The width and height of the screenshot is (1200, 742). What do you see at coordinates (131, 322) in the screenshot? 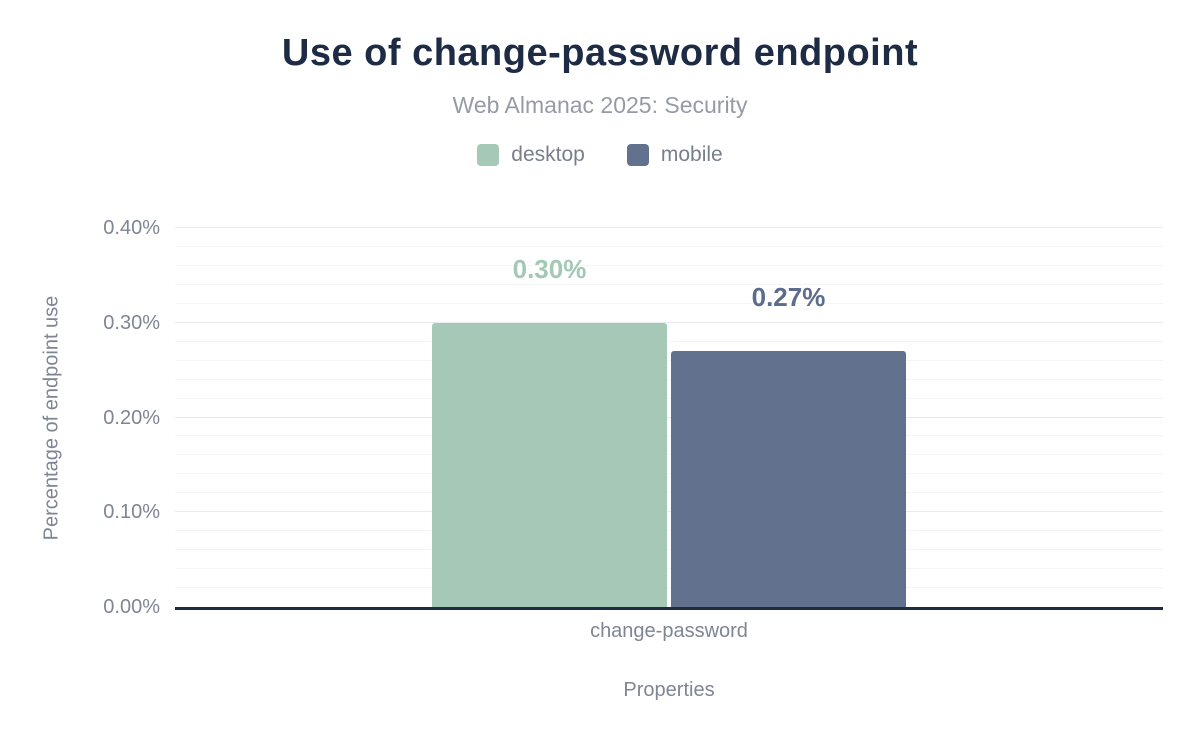
I see `y-tick-label: 0.30%` at bounding box center [131, 322].